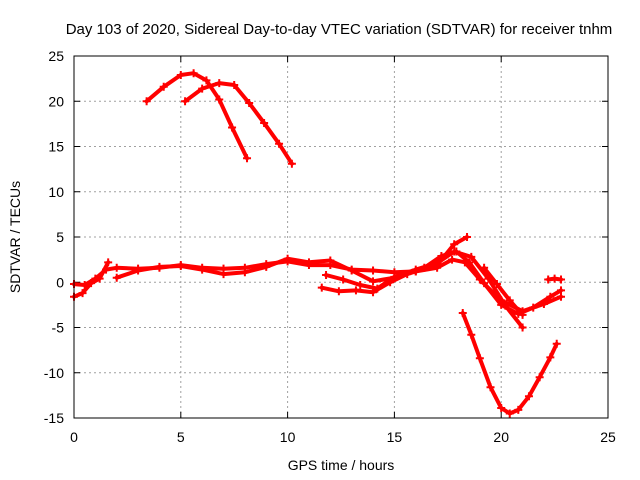 This screenshot has width=640, height=480. Describe the element at coordinates (15, 237) in the screenshot. I see `y-axis-label: SDTVAR / TECUs` at that location.